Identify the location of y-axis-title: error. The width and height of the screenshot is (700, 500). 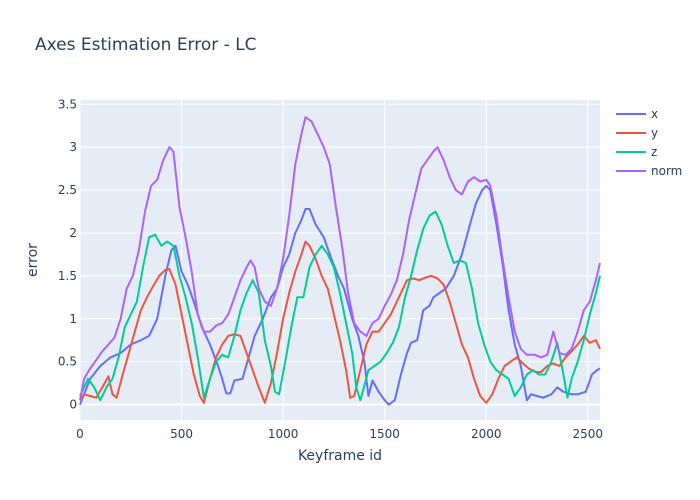
(33, 260).